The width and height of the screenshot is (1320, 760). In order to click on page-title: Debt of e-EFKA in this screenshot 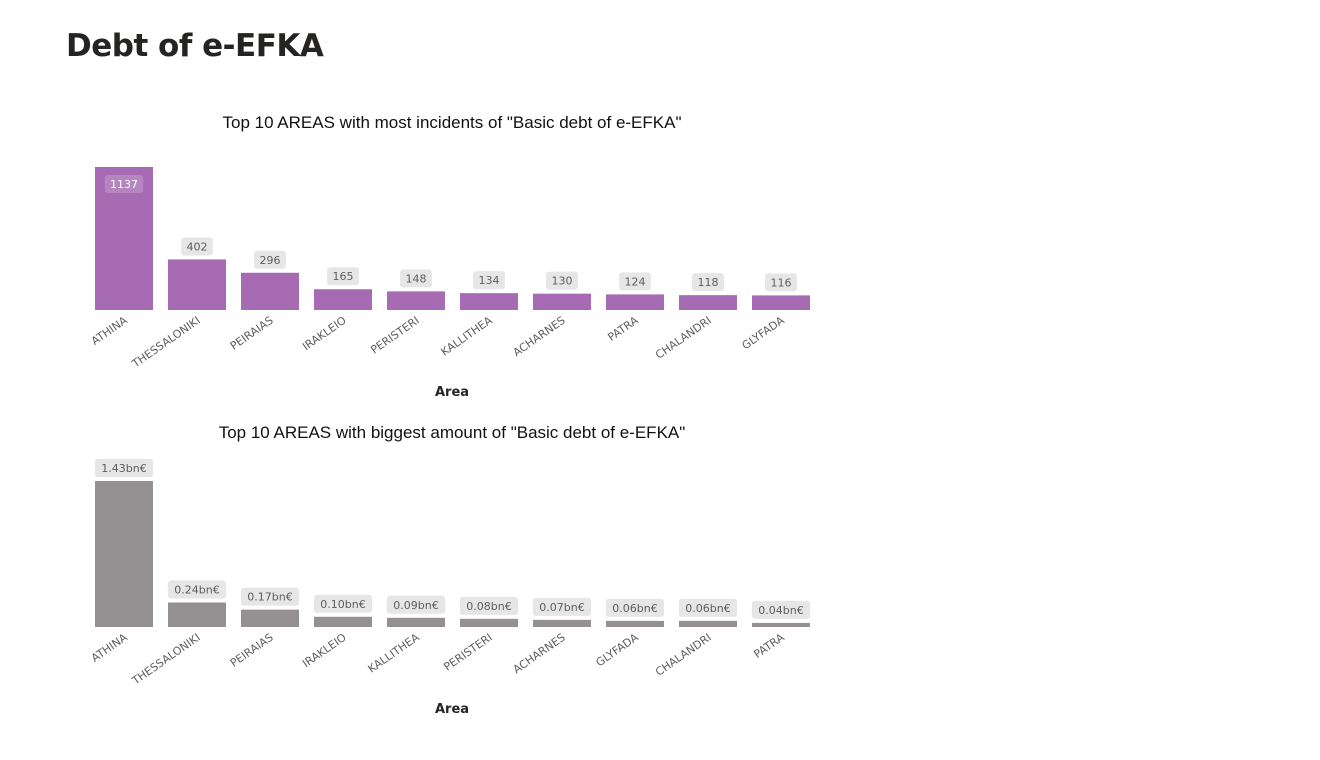, I will do `click(195, 46)`.